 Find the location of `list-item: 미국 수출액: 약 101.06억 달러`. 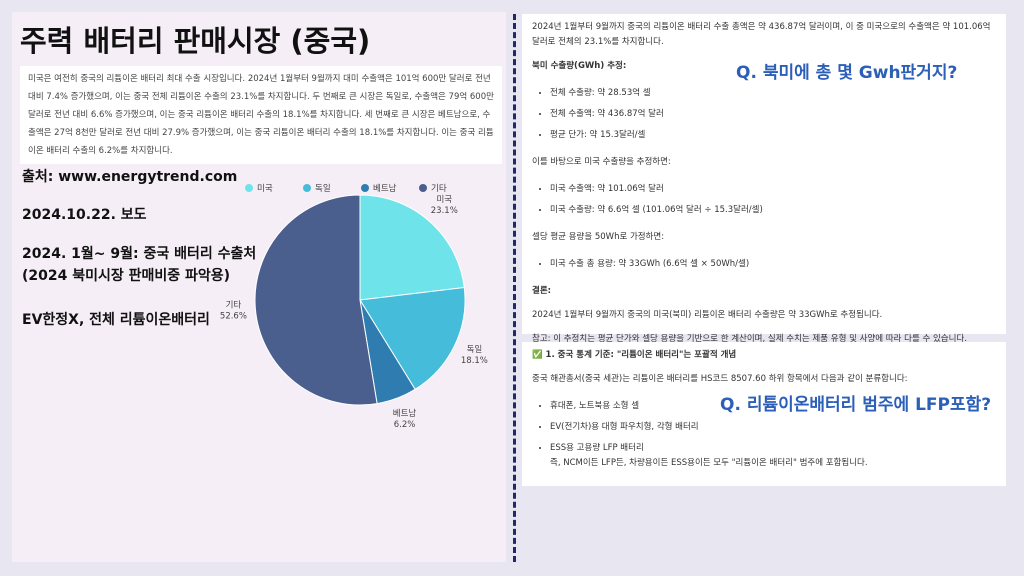

list-item: 미국 수출액: 약 101.06억 달러 is located at coordinates (773, 189).